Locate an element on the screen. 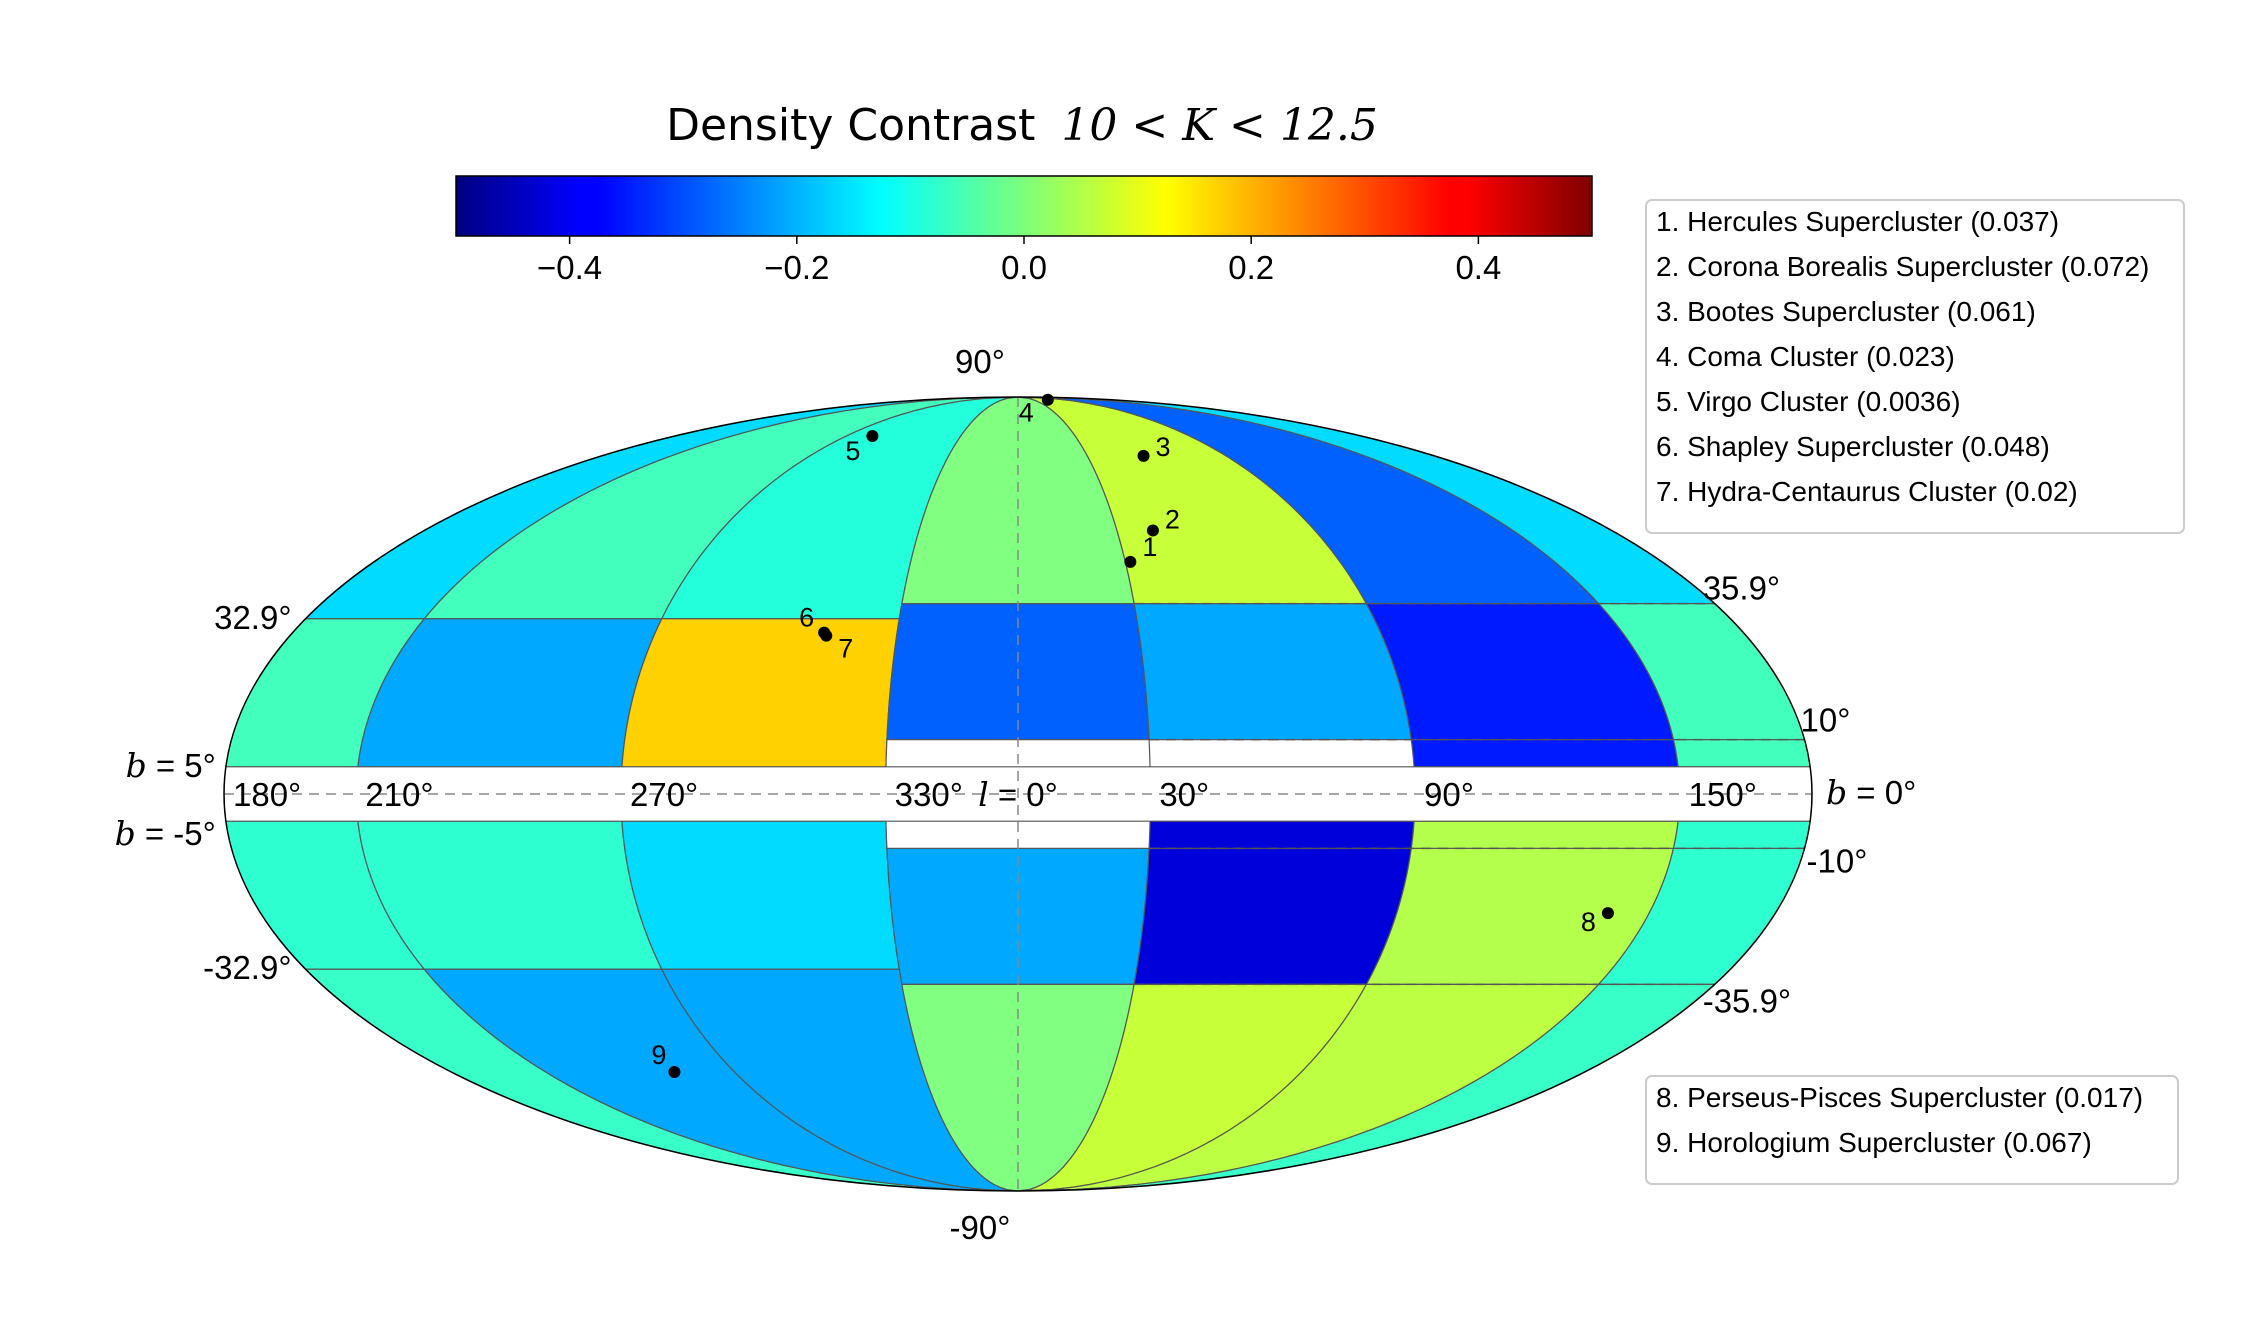  cluster-point-label: 1 is located at coordinates (1149, 547).